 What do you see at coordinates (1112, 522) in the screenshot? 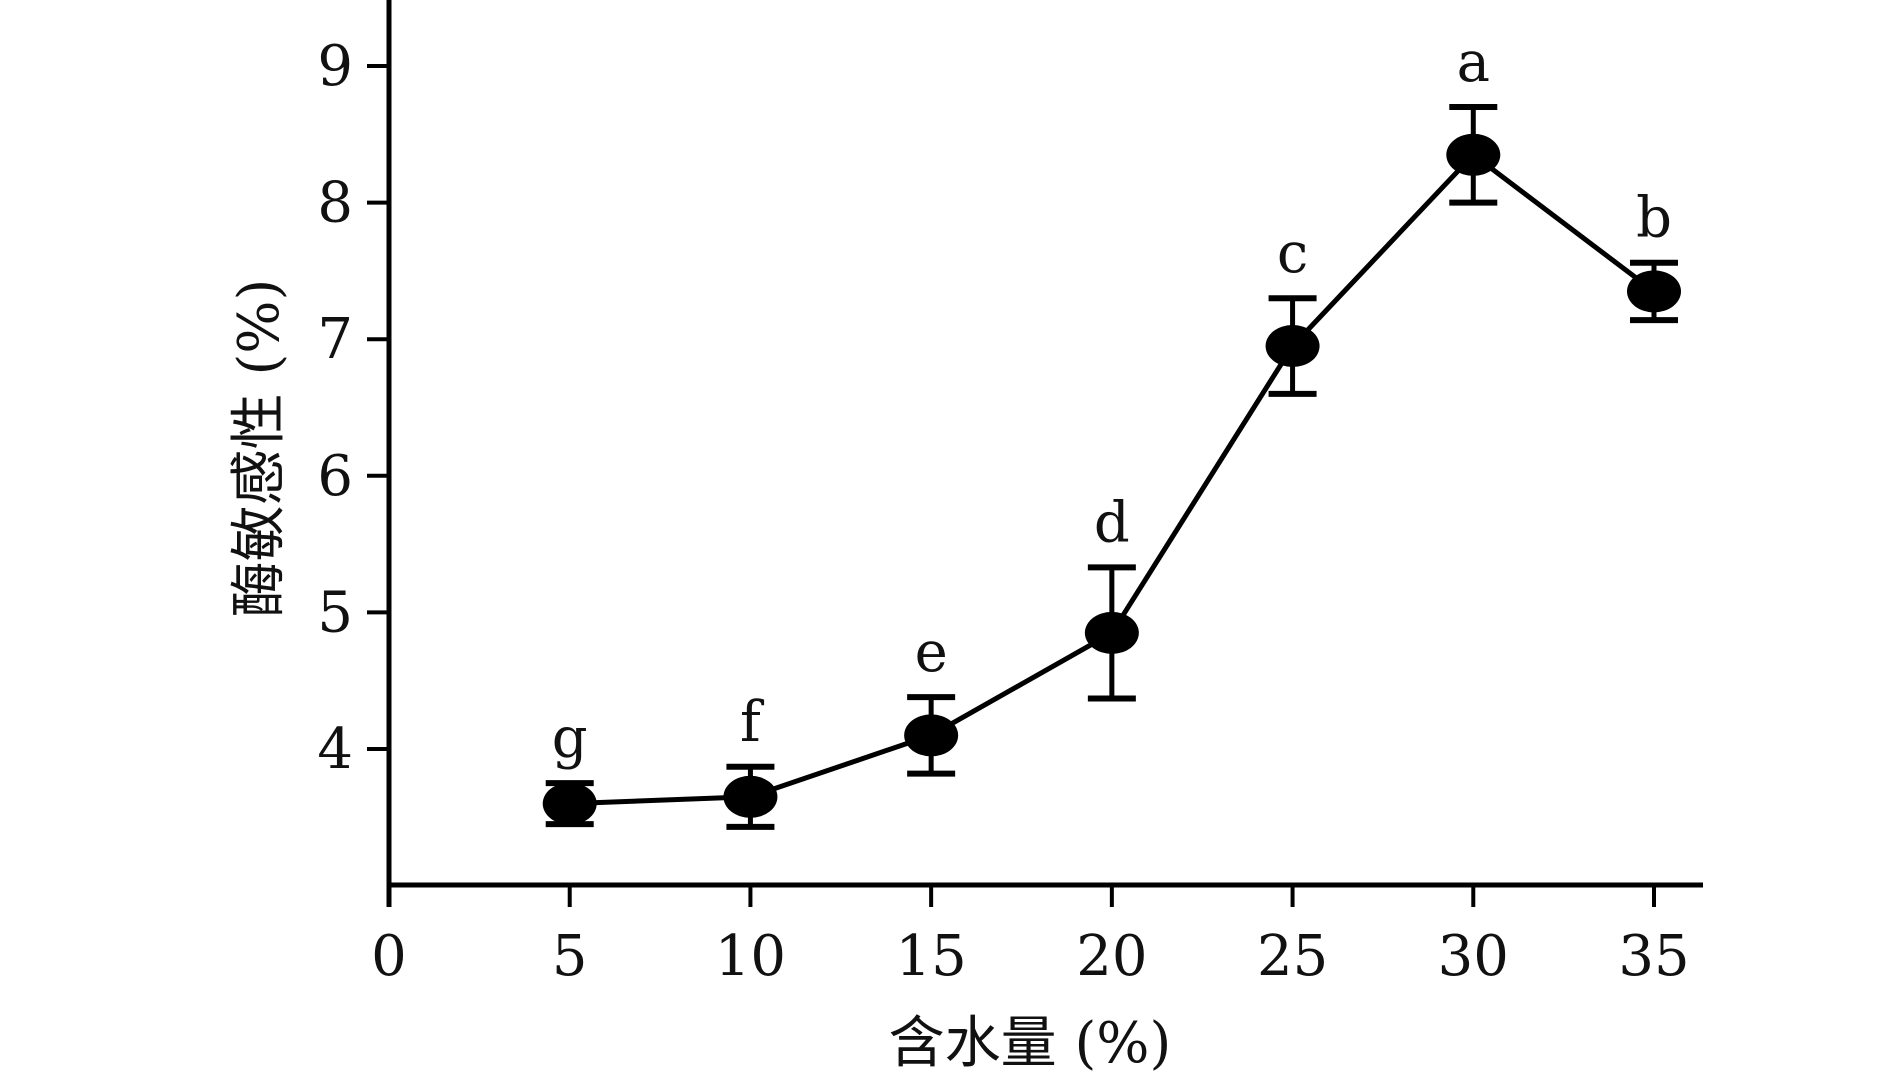
I see `significance-label: d` at bounding box center [1112, 522].